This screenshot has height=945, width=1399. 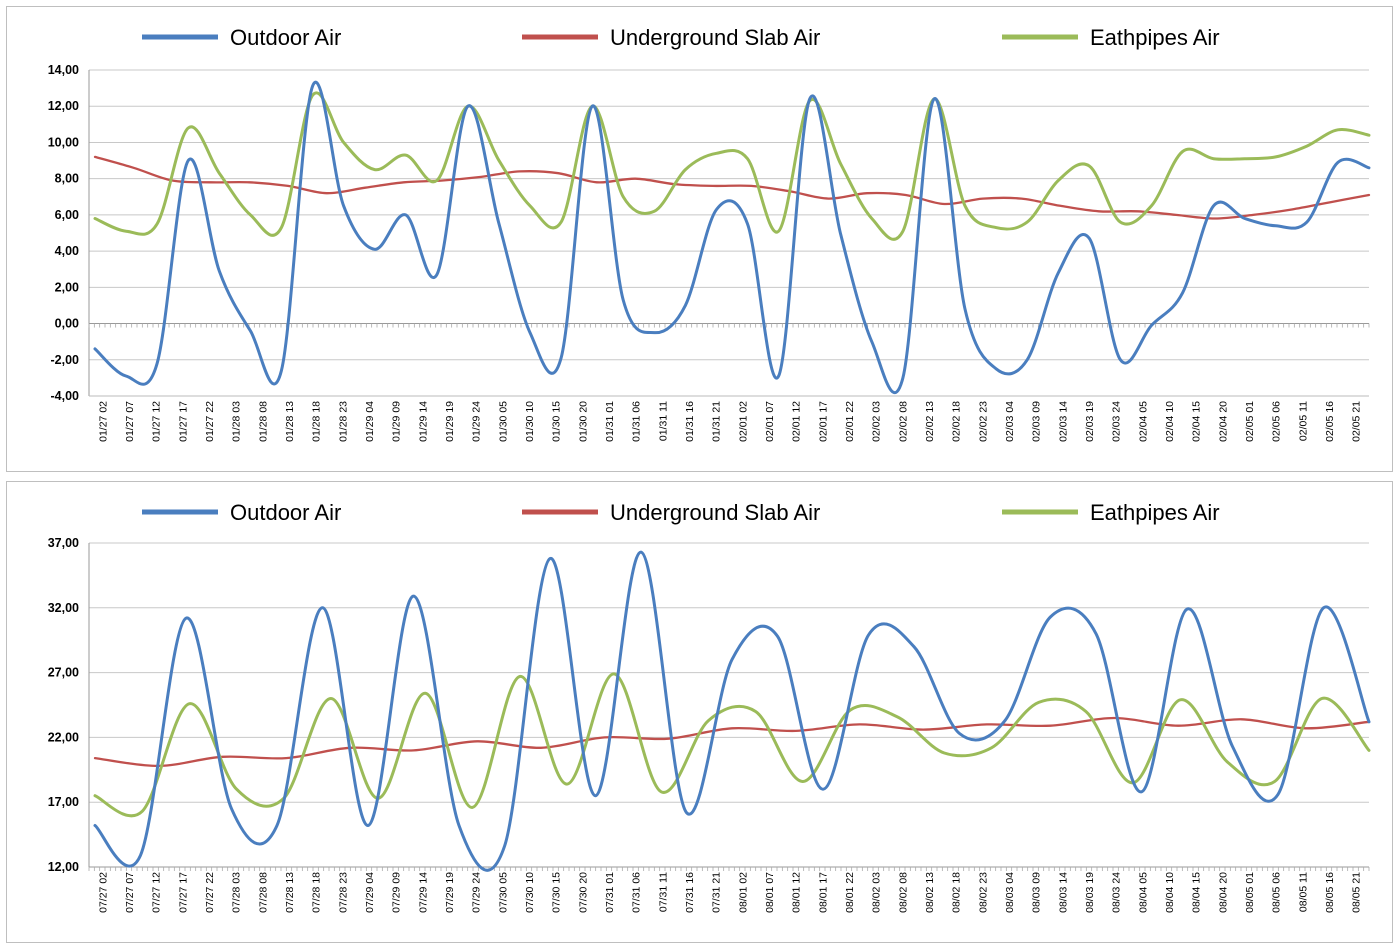 I want to click on x-tick-label: 08/04 20, so click(x=1223, y=892).